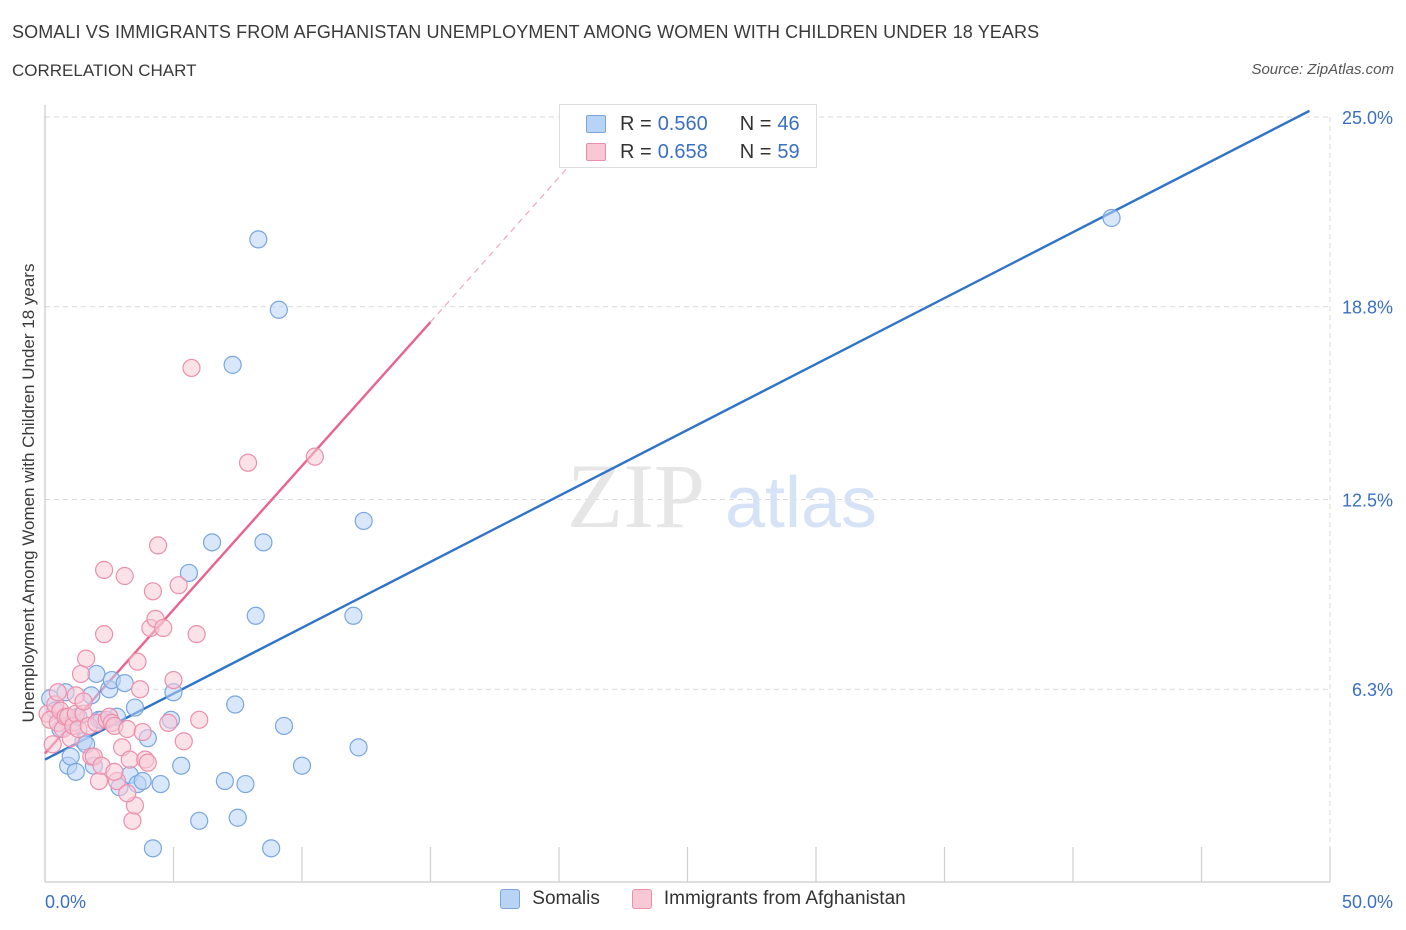 This screenshot has height=930, width=1406. What do you see at coordinates (784, 898) in the screenshot?
I see `afghanistan-legend-label: Immigrants from Afghanistan` at bounding box center [784, 898].